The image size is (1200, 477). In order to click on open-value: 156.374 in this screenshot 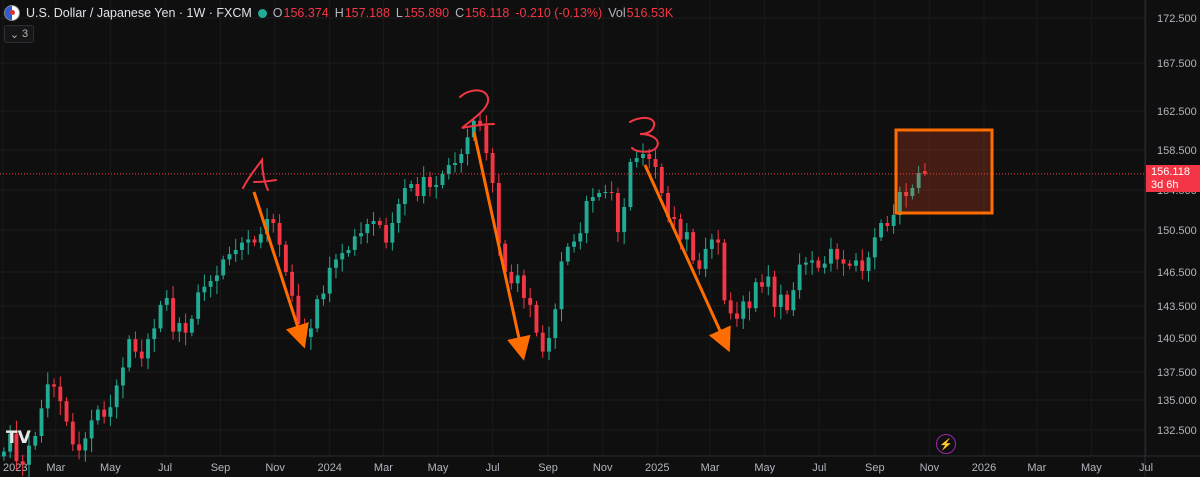, I will do `click(306, 13)`.